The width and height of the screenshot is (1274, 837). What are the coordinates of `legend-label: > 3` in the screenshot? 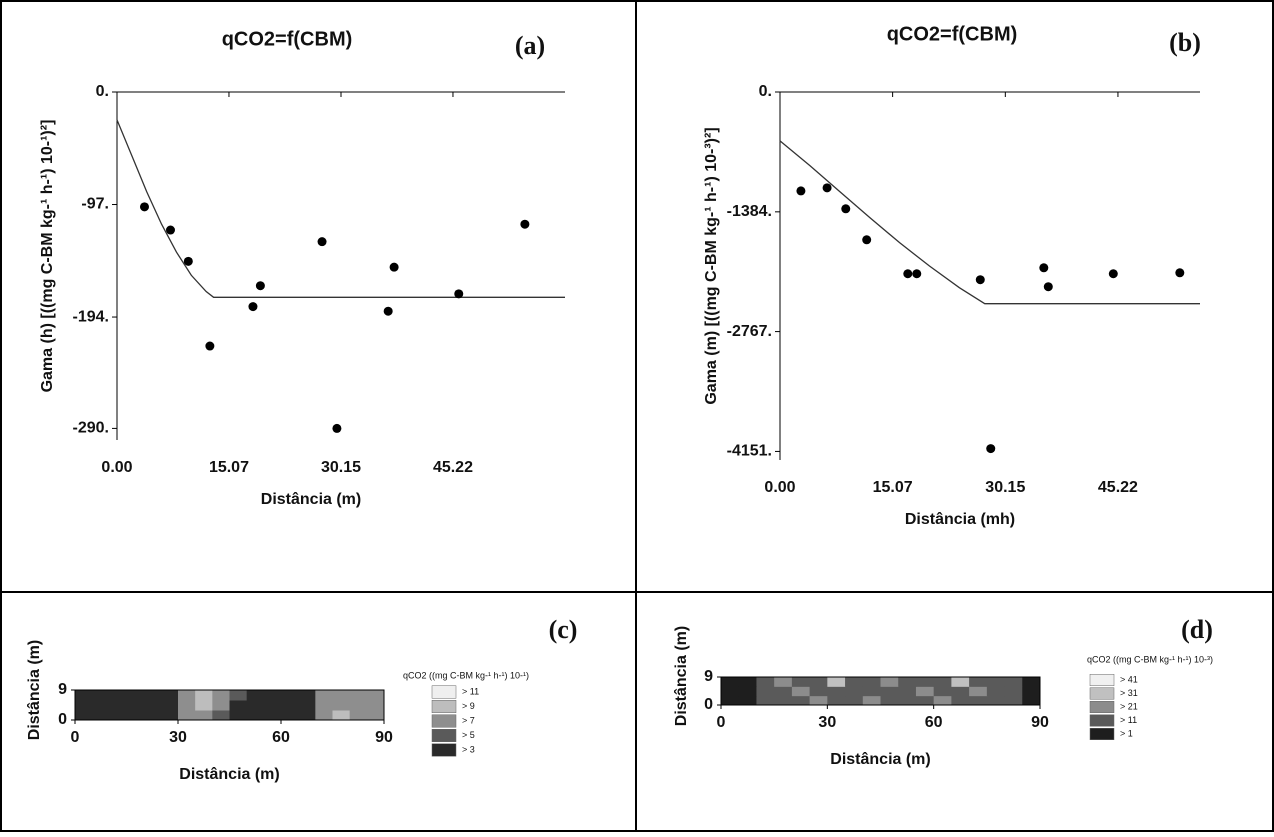 It's located at (468, 749).